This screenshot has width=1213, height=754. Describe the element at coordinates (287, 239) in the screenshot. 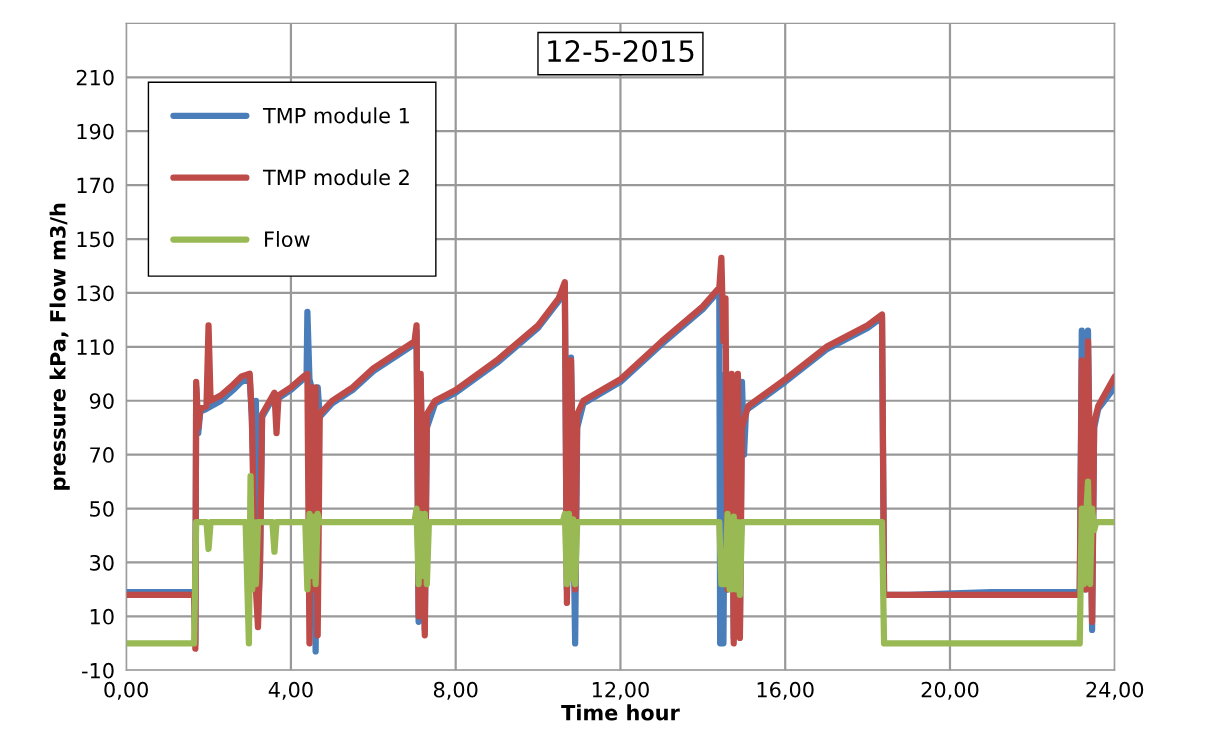

I see `legend-label: Flow` at that location.